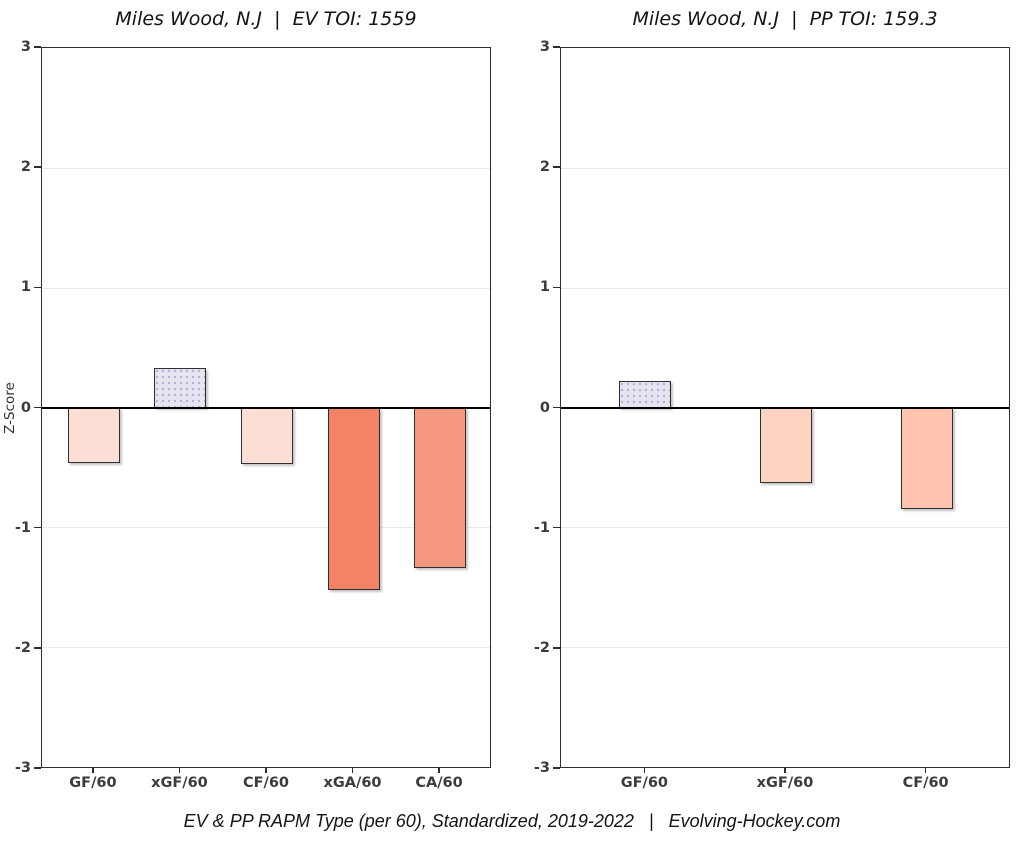  I want to click on x-tick-label: CA/60, so click(439, 783).